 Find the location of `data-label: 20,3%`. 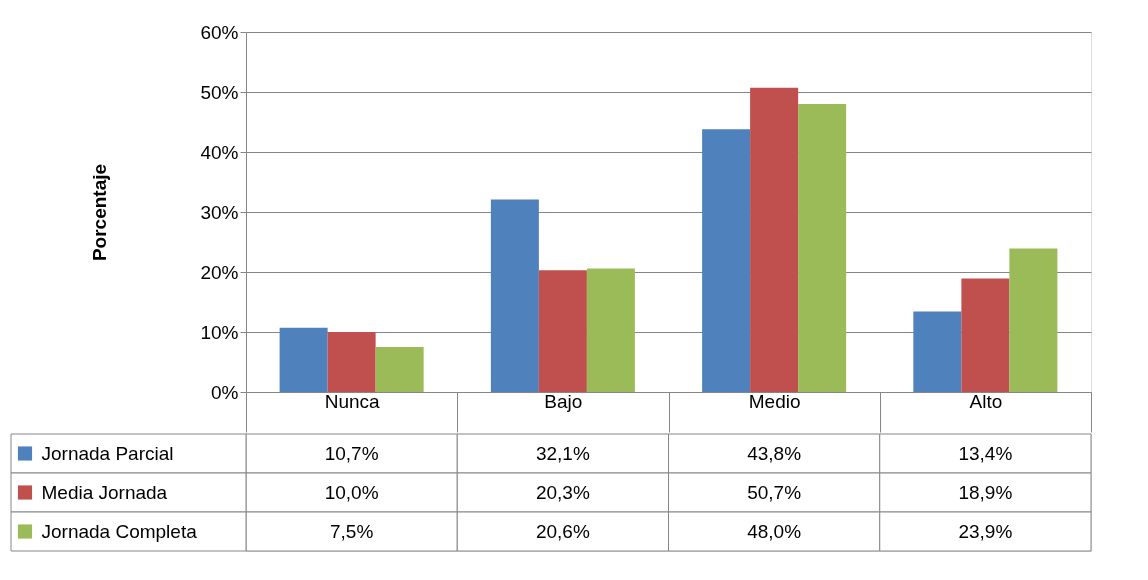

data-label: 20,3% is located at coordinates (562, 492).